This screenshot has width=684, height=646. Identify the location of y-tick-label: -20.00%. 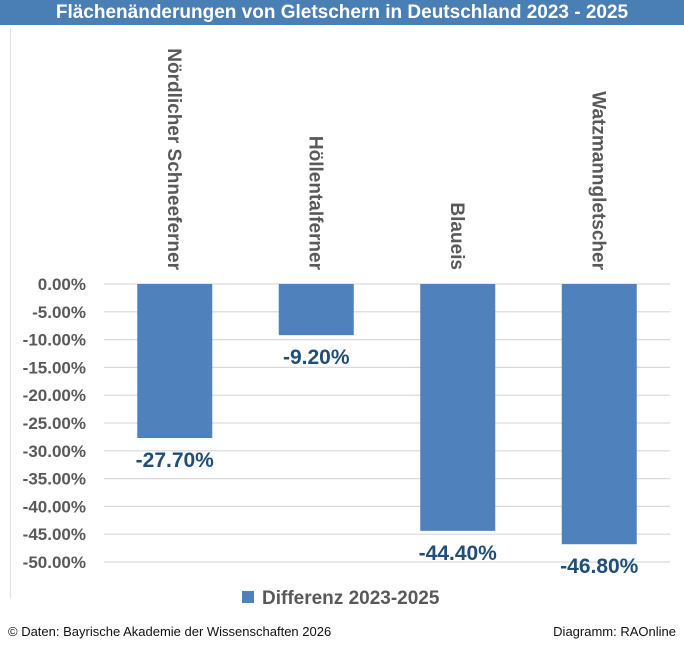
(54, 395).